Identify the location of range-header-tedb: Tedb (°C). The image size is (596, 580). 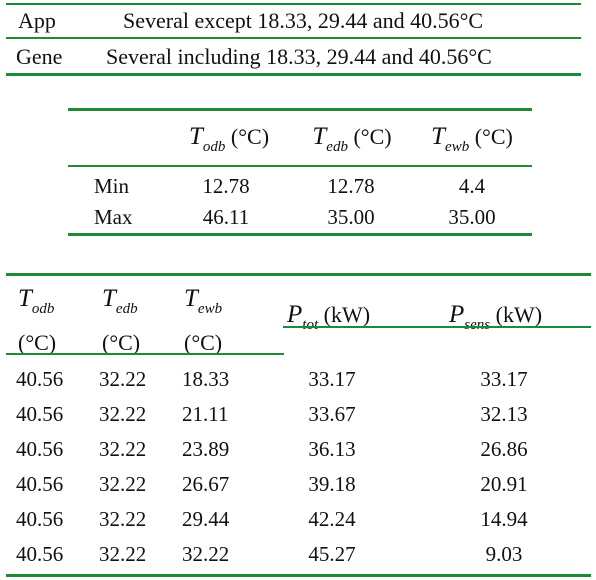
(352, 139).